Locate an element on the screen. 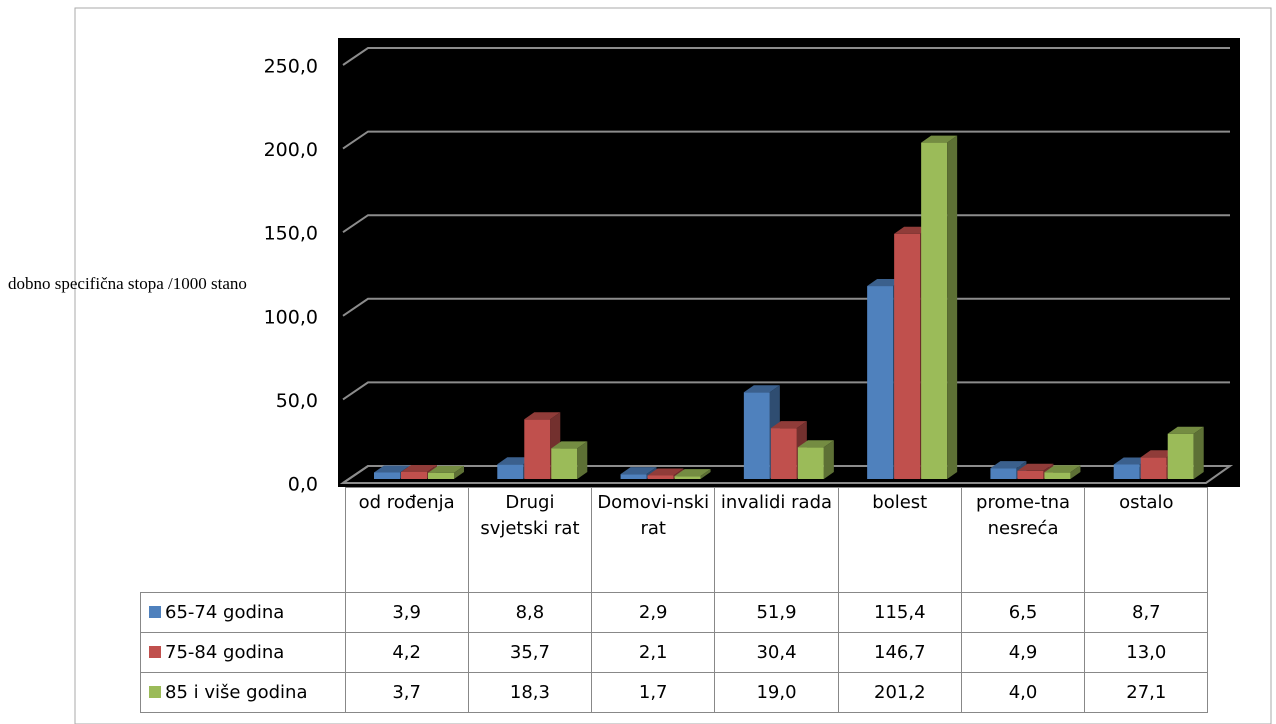 This screenshot has width=1276, height=724. y-tick-label: 250,0 is located at coordinates (291, 67).